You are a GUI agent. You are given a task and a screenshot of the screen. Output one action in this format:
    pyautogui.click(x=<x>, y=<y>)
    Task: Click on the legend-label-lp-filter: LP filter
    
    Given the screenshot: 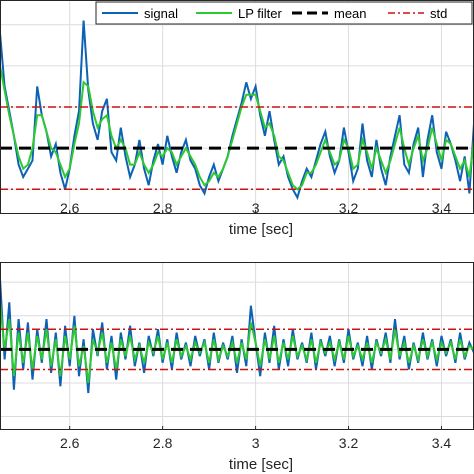 What is the action you would take?
    pyautogui.click(x=260, y=13)
    